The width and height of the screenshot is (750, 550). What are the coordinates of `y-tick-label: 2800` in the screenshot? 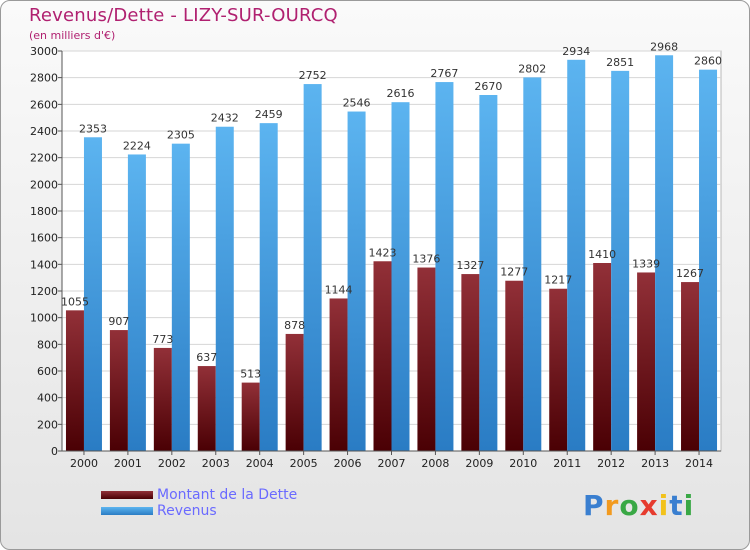 It's located at (44, 78).